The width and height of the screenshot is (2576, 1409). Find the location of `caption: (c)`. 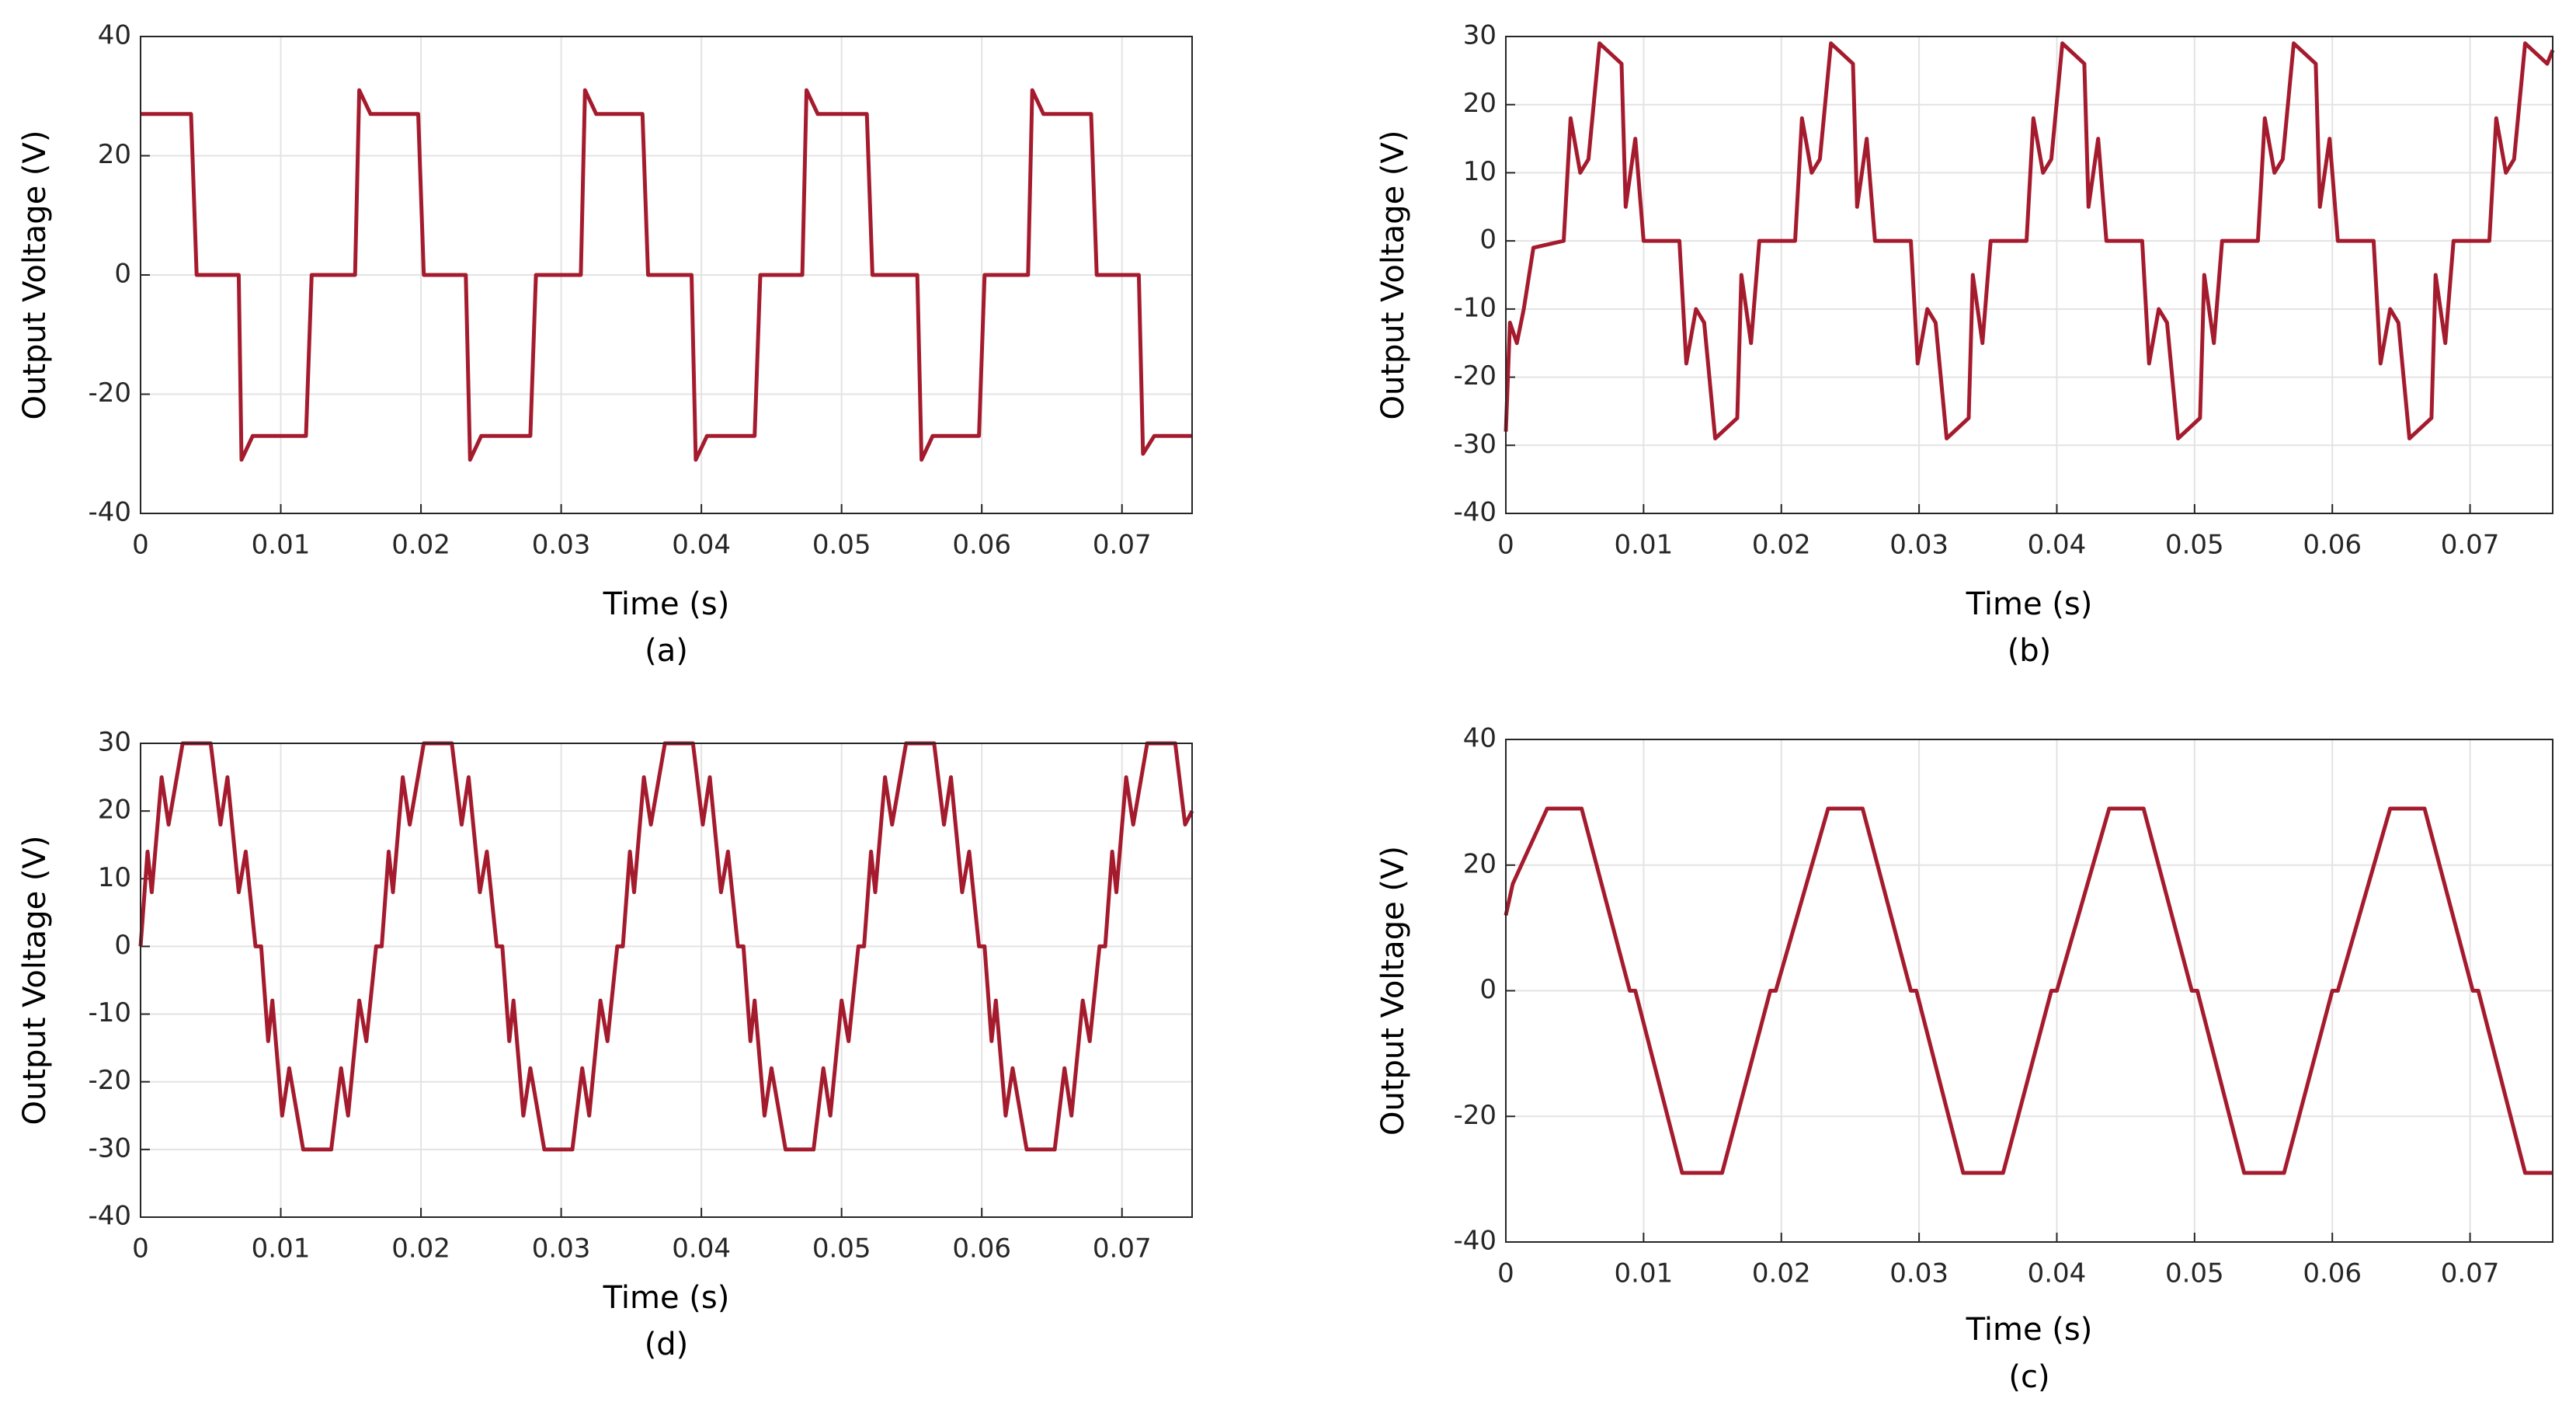

caption: (c) is located at coordinates (2028, 1377).